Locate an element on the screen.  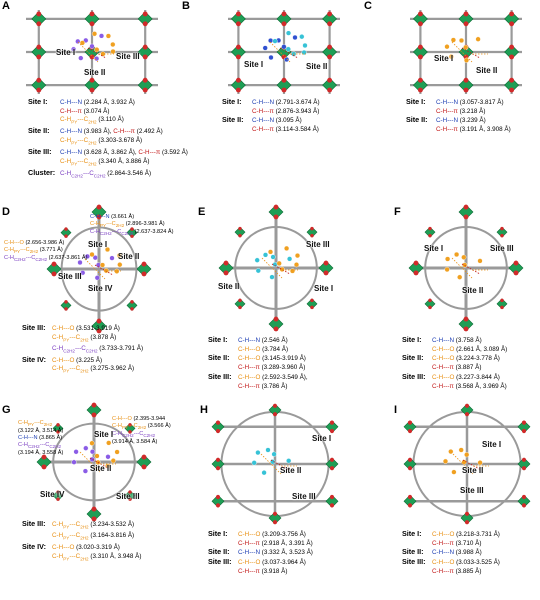
site-label: Site III is located at coordinates (70, 276).